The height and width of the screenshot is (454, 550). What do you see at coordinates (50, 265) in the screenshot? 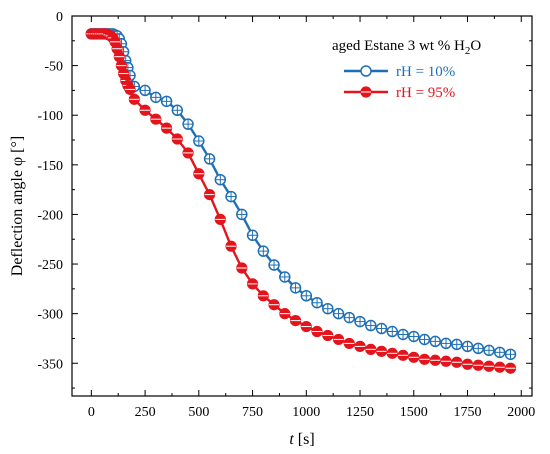
I see `y-tick-label: -250` at bounding box center [50, 265].